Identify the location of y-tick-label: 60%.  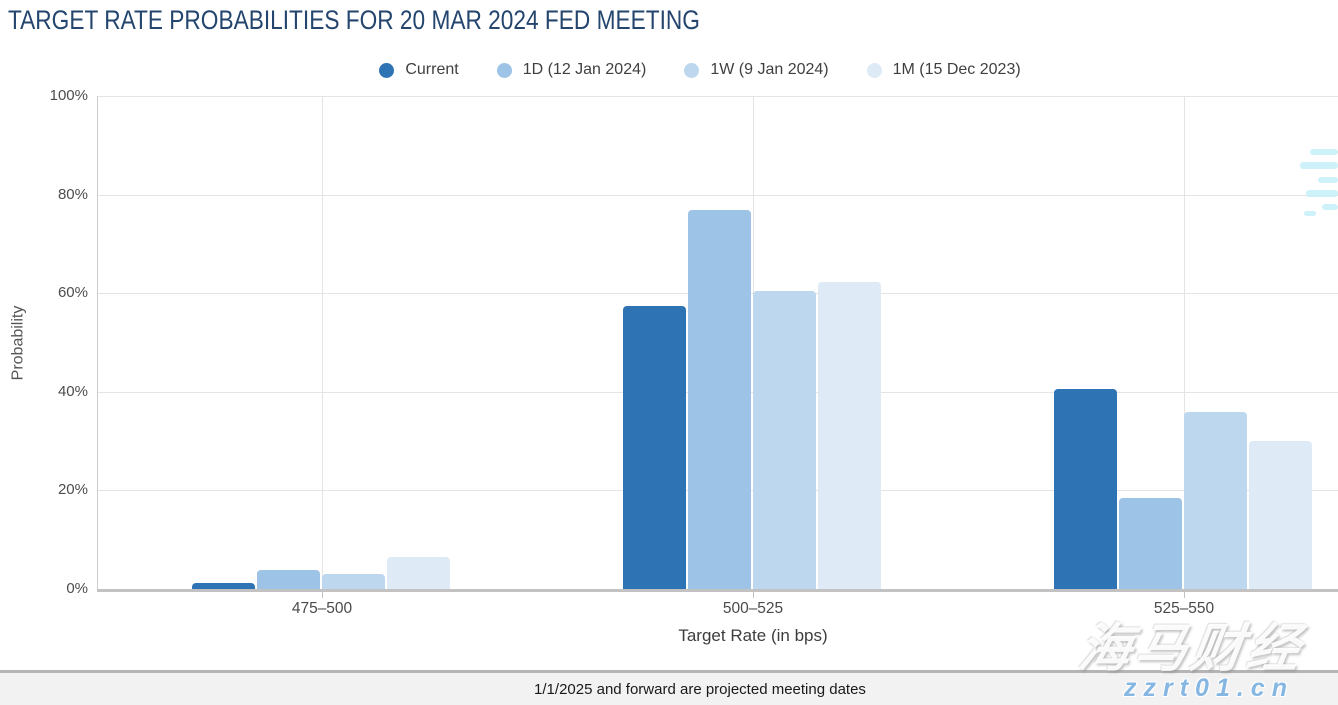
(72, 293).